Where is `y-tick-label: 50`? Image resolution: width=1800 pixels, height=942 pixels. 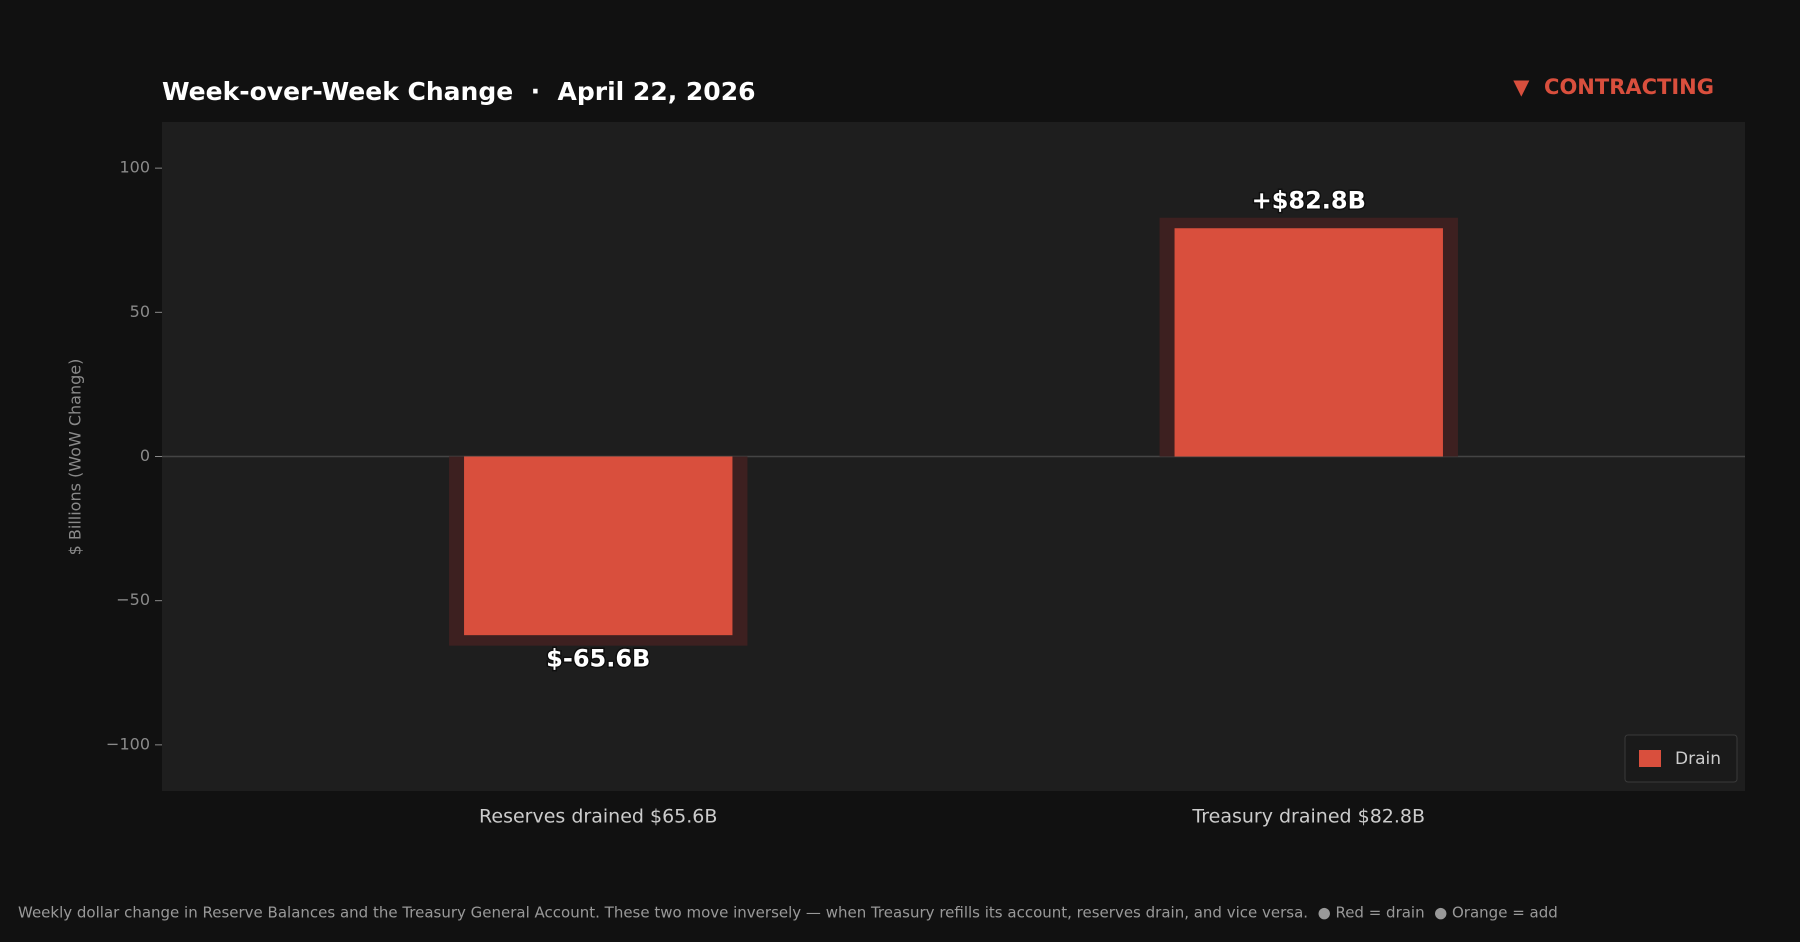
y-tick-label: 50 is located at coordinates (140, 311).